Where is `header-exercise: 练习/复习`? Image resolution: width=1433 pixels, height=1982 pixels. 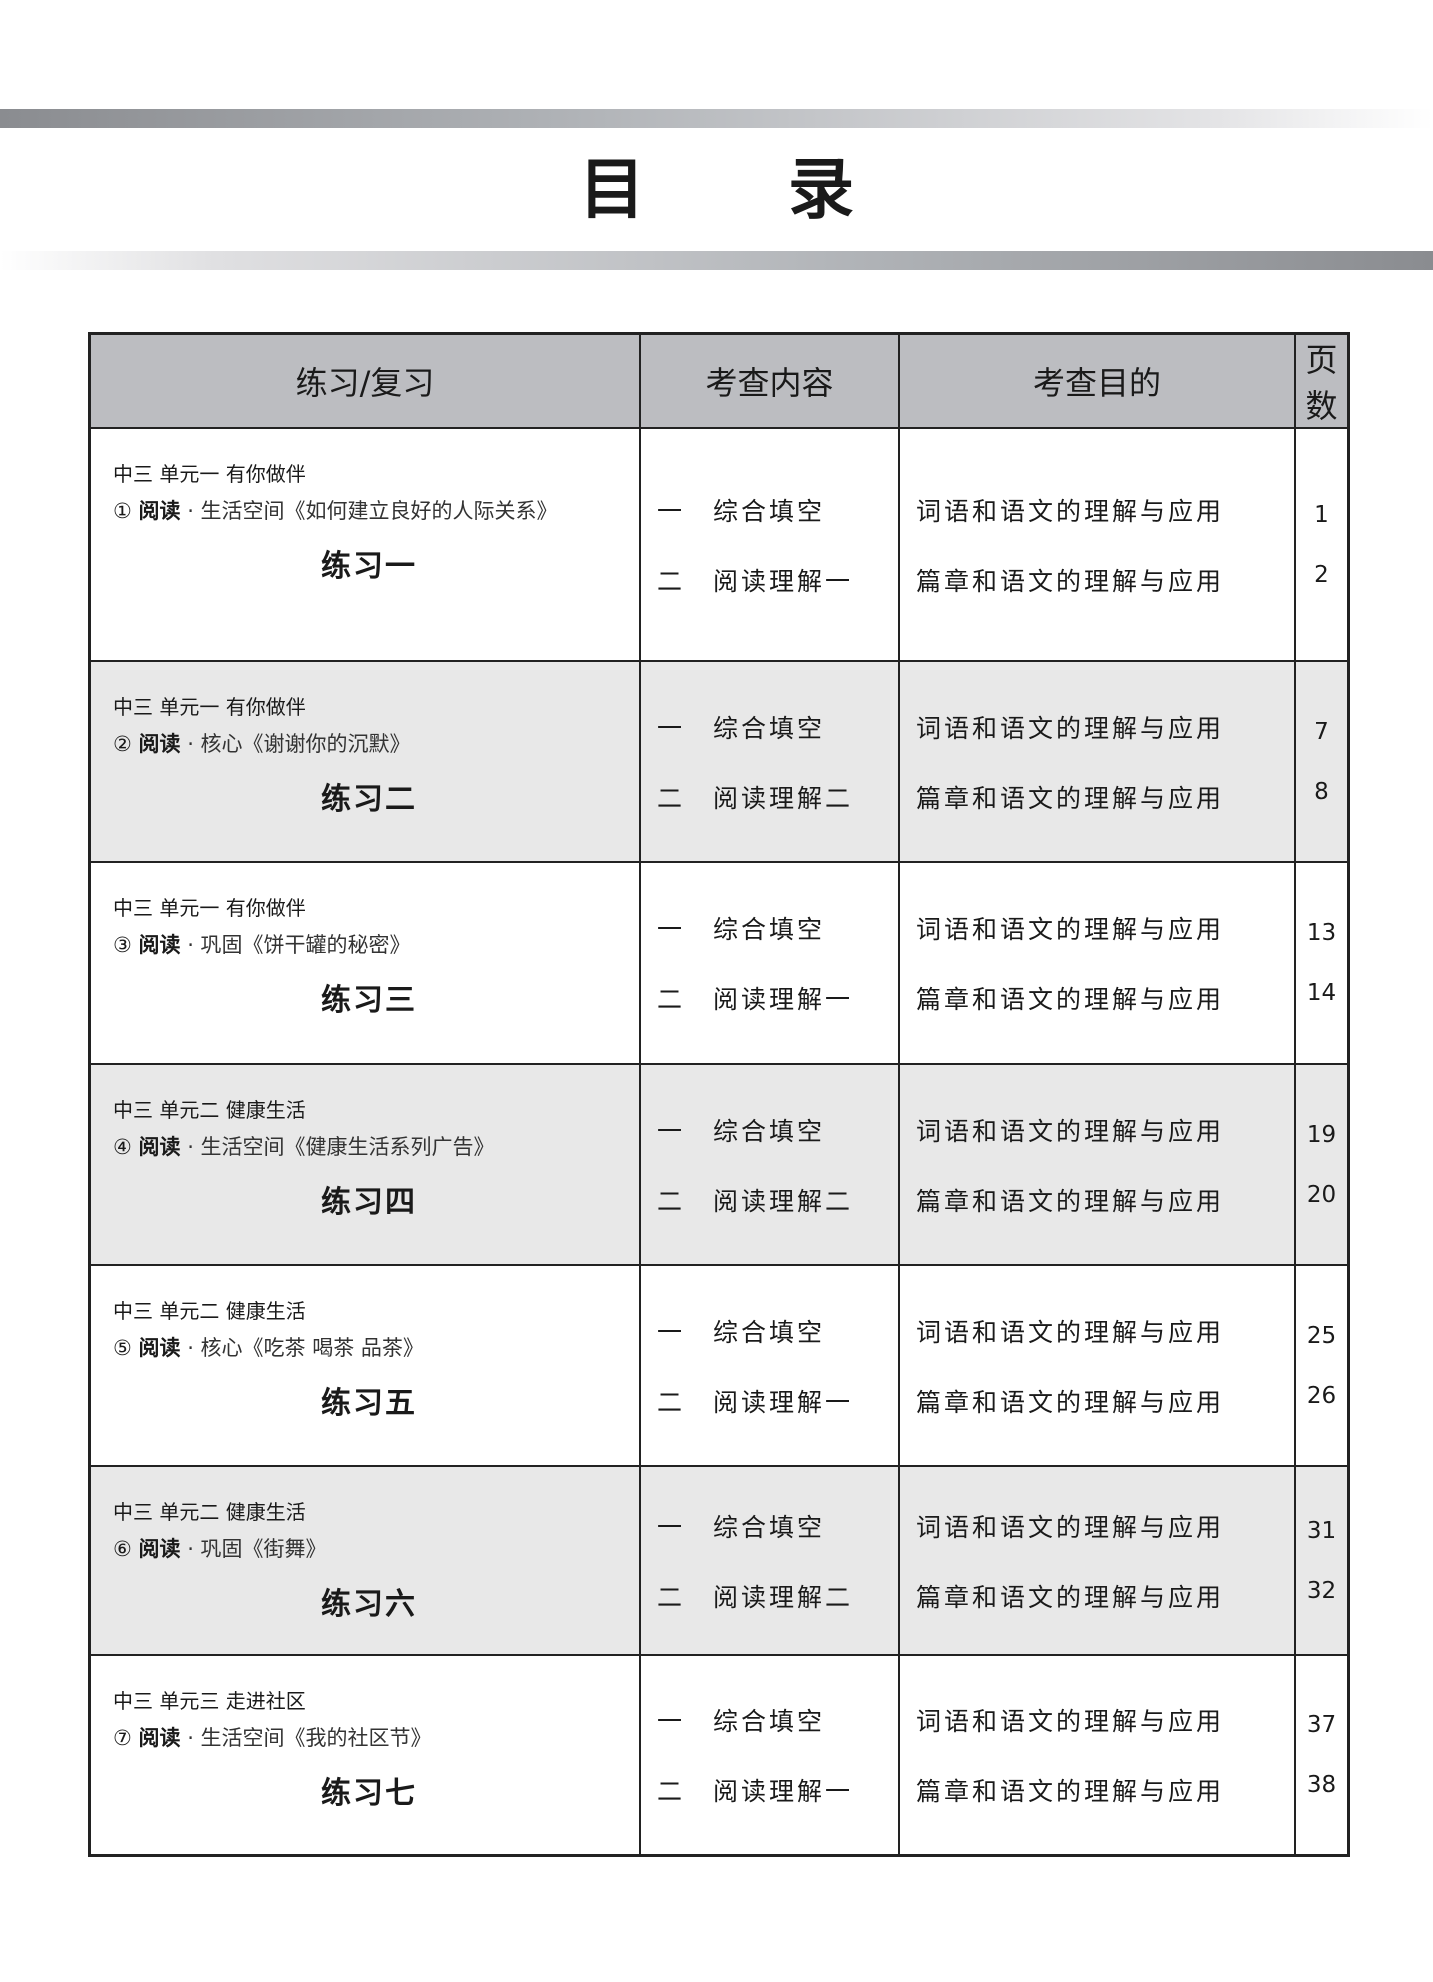
header-exercise: 练习/复习 is located at coordinates (364, 380).